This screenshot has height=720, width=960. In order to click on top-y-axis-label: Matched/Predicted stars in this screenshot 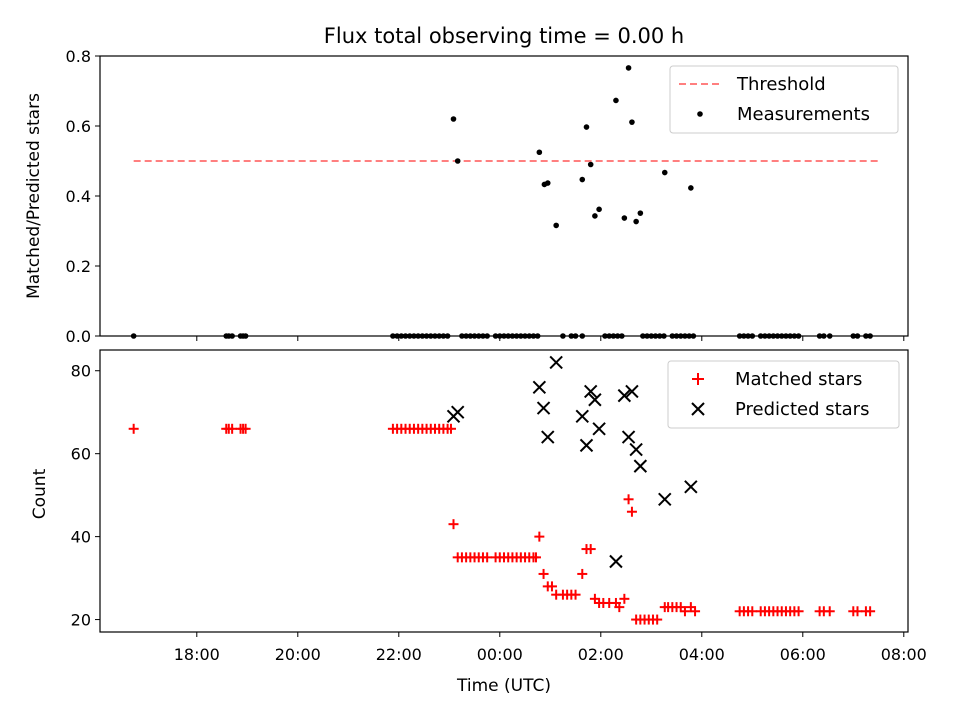, I will do `click(34, 196)`.